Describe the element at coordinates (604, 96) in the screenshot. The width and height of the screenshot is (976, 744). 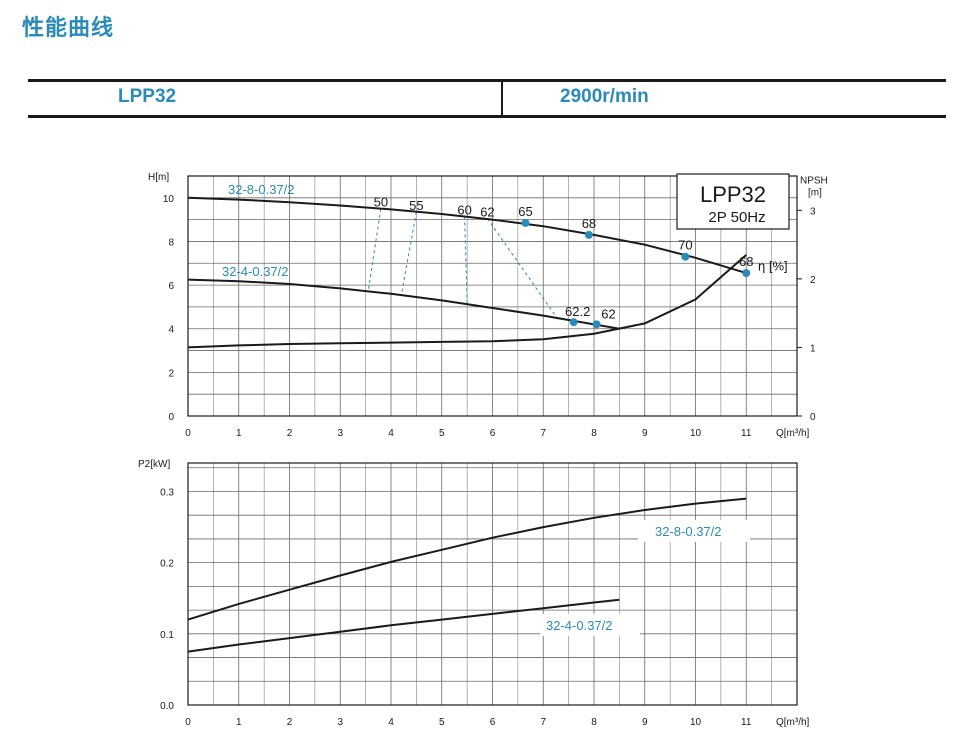
I see `header-speed: 2900r/min` at that location.